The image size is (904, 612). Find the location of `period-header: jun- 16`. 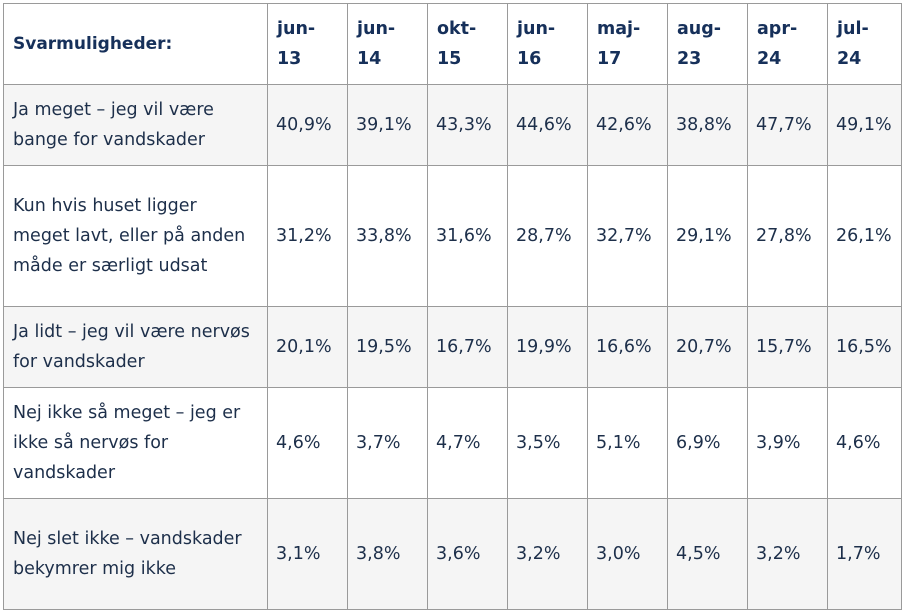

period-header: jun- 16 is located at coordinates (547, 44).